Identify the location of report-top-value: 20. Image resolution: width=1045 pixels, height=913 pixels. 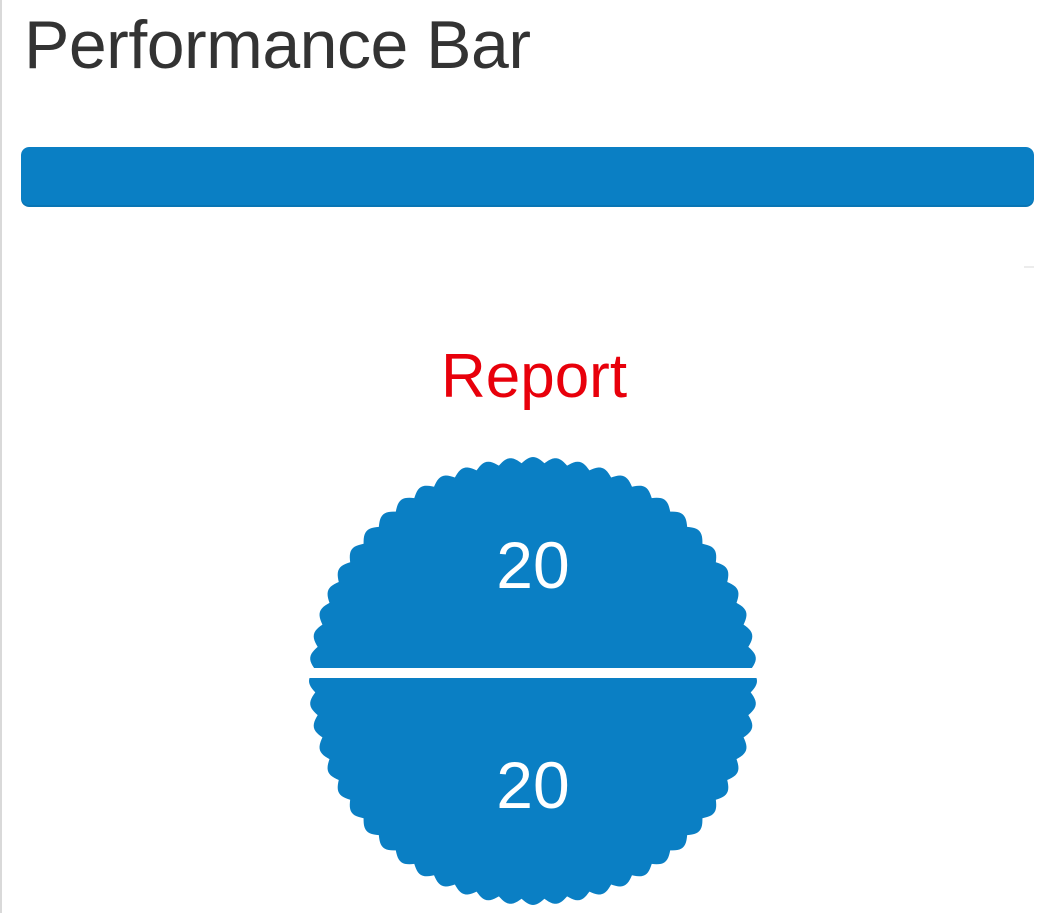
(533, 565).